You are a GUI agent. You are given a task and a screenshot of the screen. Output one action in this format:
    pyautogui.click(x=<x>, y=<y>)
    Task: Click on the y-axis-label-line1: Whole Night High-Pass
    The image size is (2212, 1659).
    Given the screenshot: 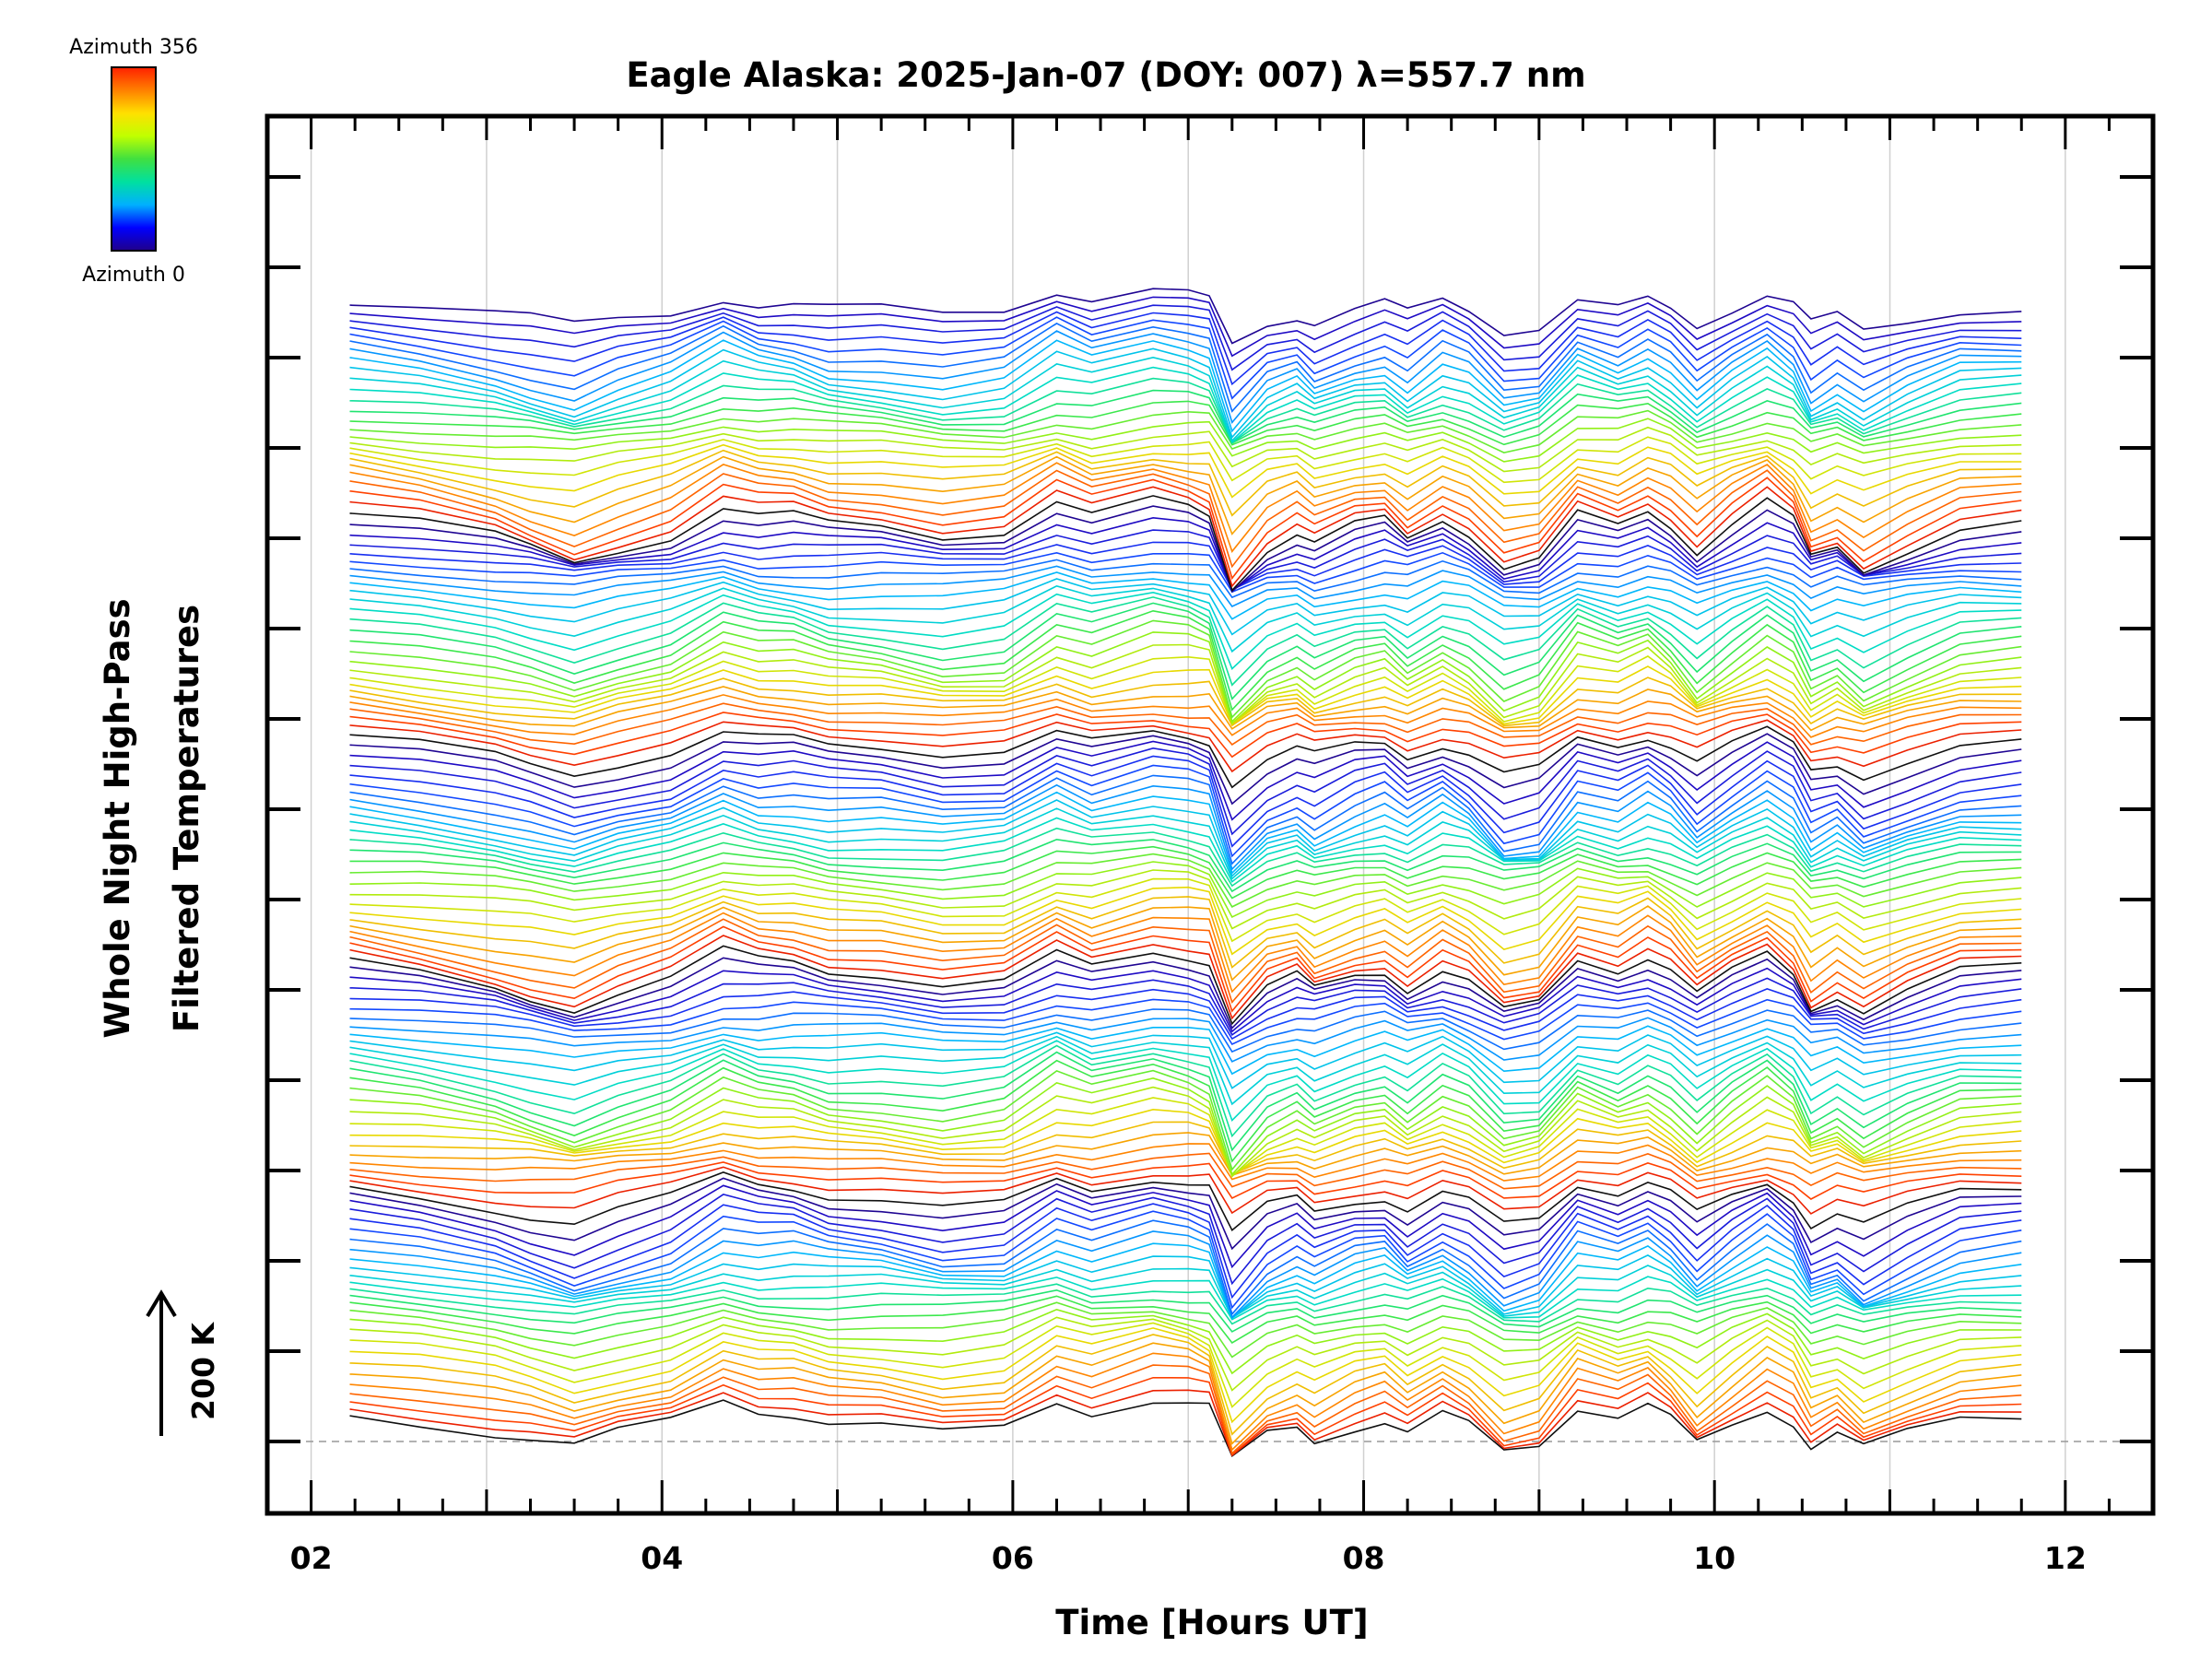 What is the action you would take?
    pyautogui.click(x=117, y=818)
    